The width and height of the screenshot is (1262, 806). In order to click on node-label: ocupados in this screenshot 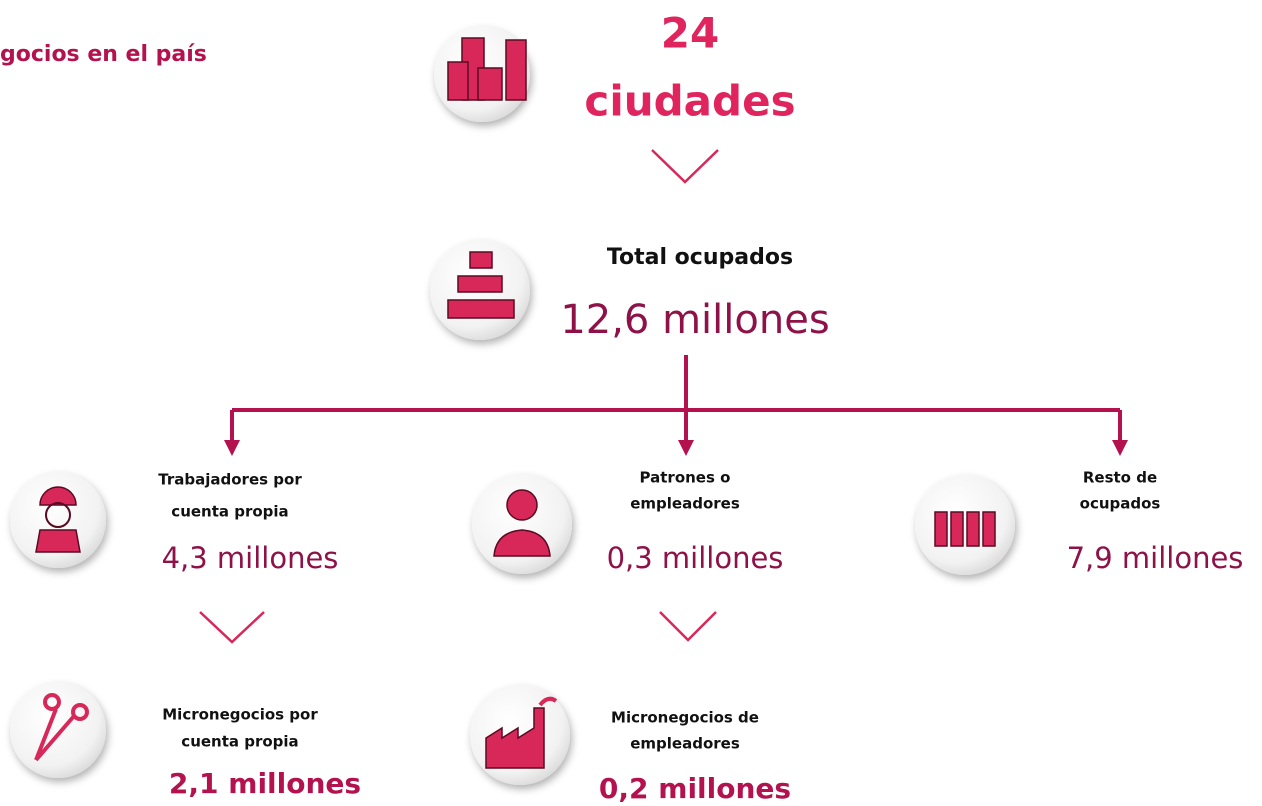, I will do `click(1120, 504)`.